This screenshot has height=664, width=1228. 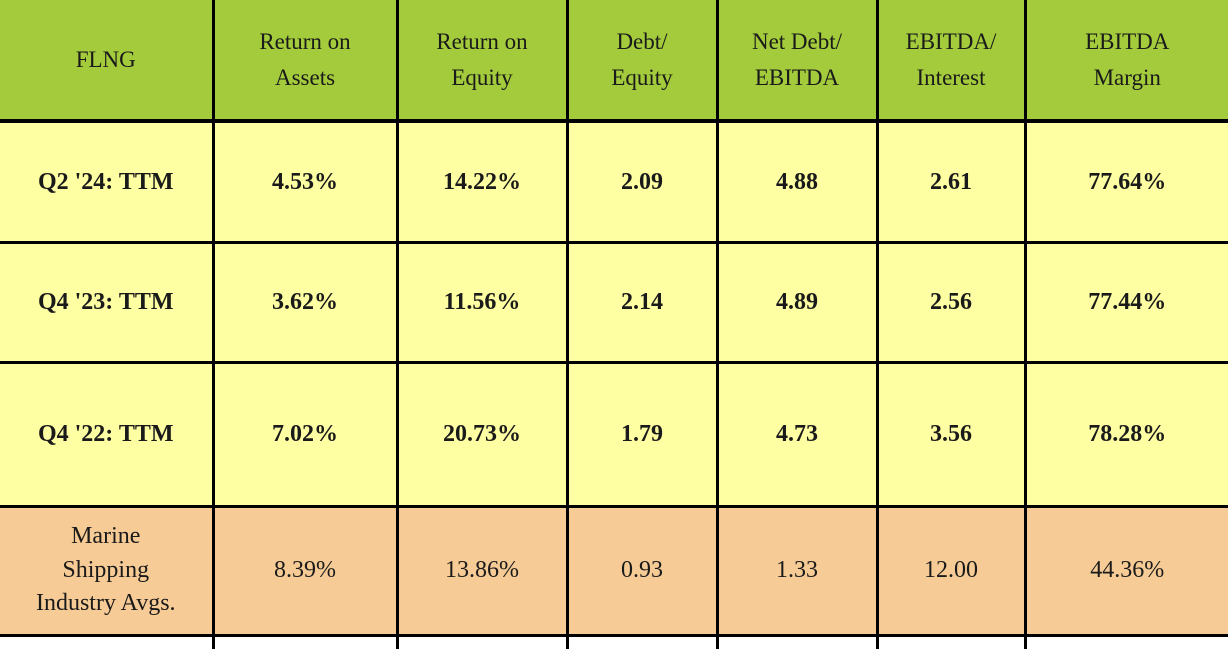 I want to click on cell-debt-equity: 2.09, so click(x=642, y=181).